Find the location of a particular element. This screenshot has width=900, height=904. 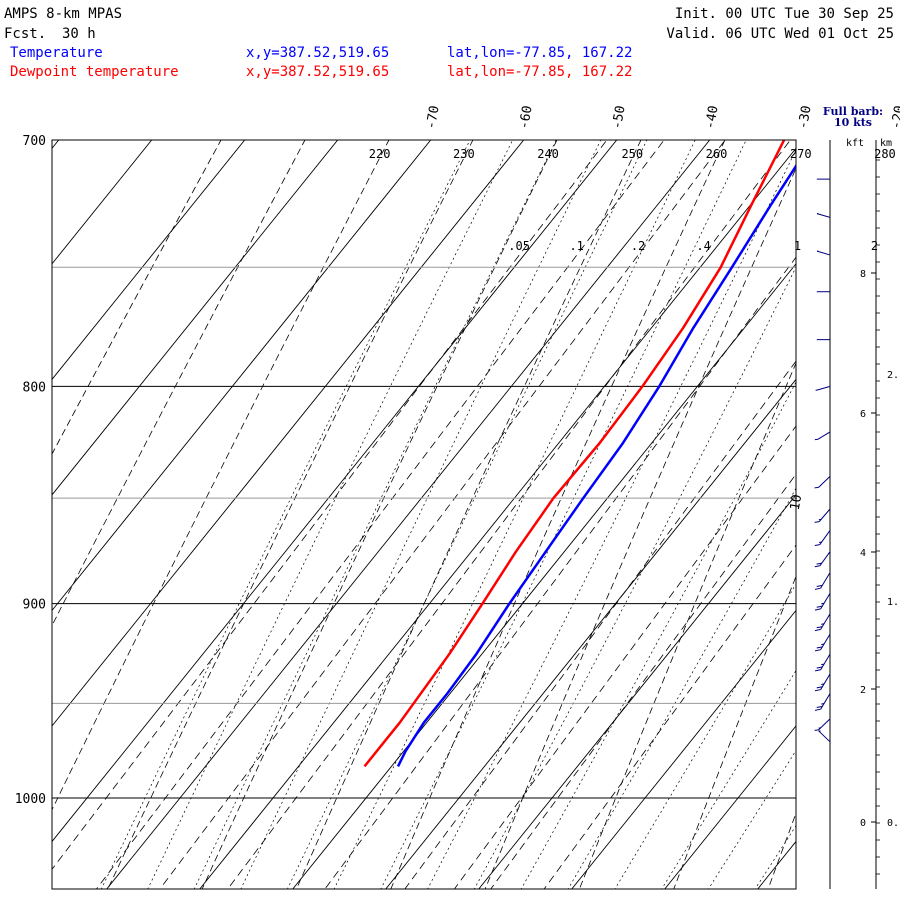

kft-tick-label: 2 is located at coordinates (863, 690).